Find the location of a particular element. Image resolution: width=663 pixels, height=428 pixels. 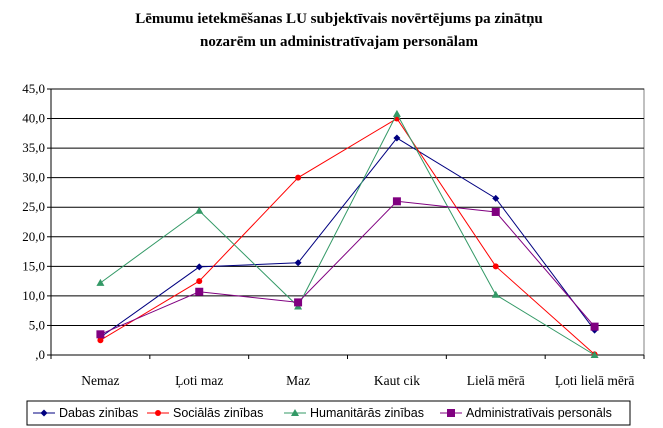

legend-item: Dabas zinības is located at coordinates (85, 413).